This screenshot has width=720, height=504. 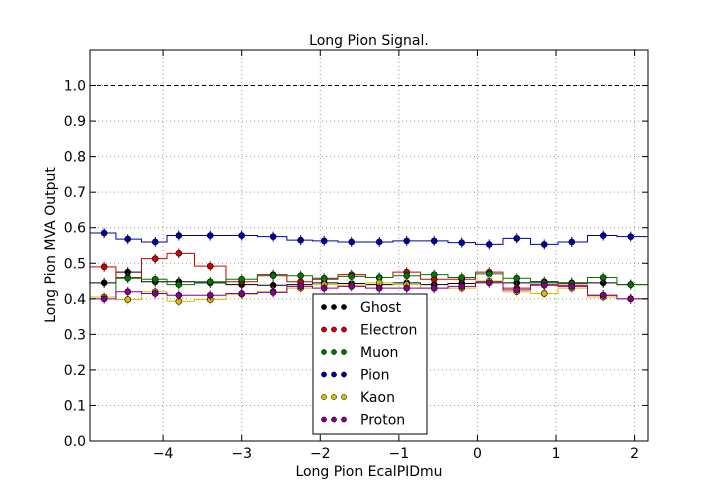 I want to click on legend-entry: Electron, so click(x=369, y=331).